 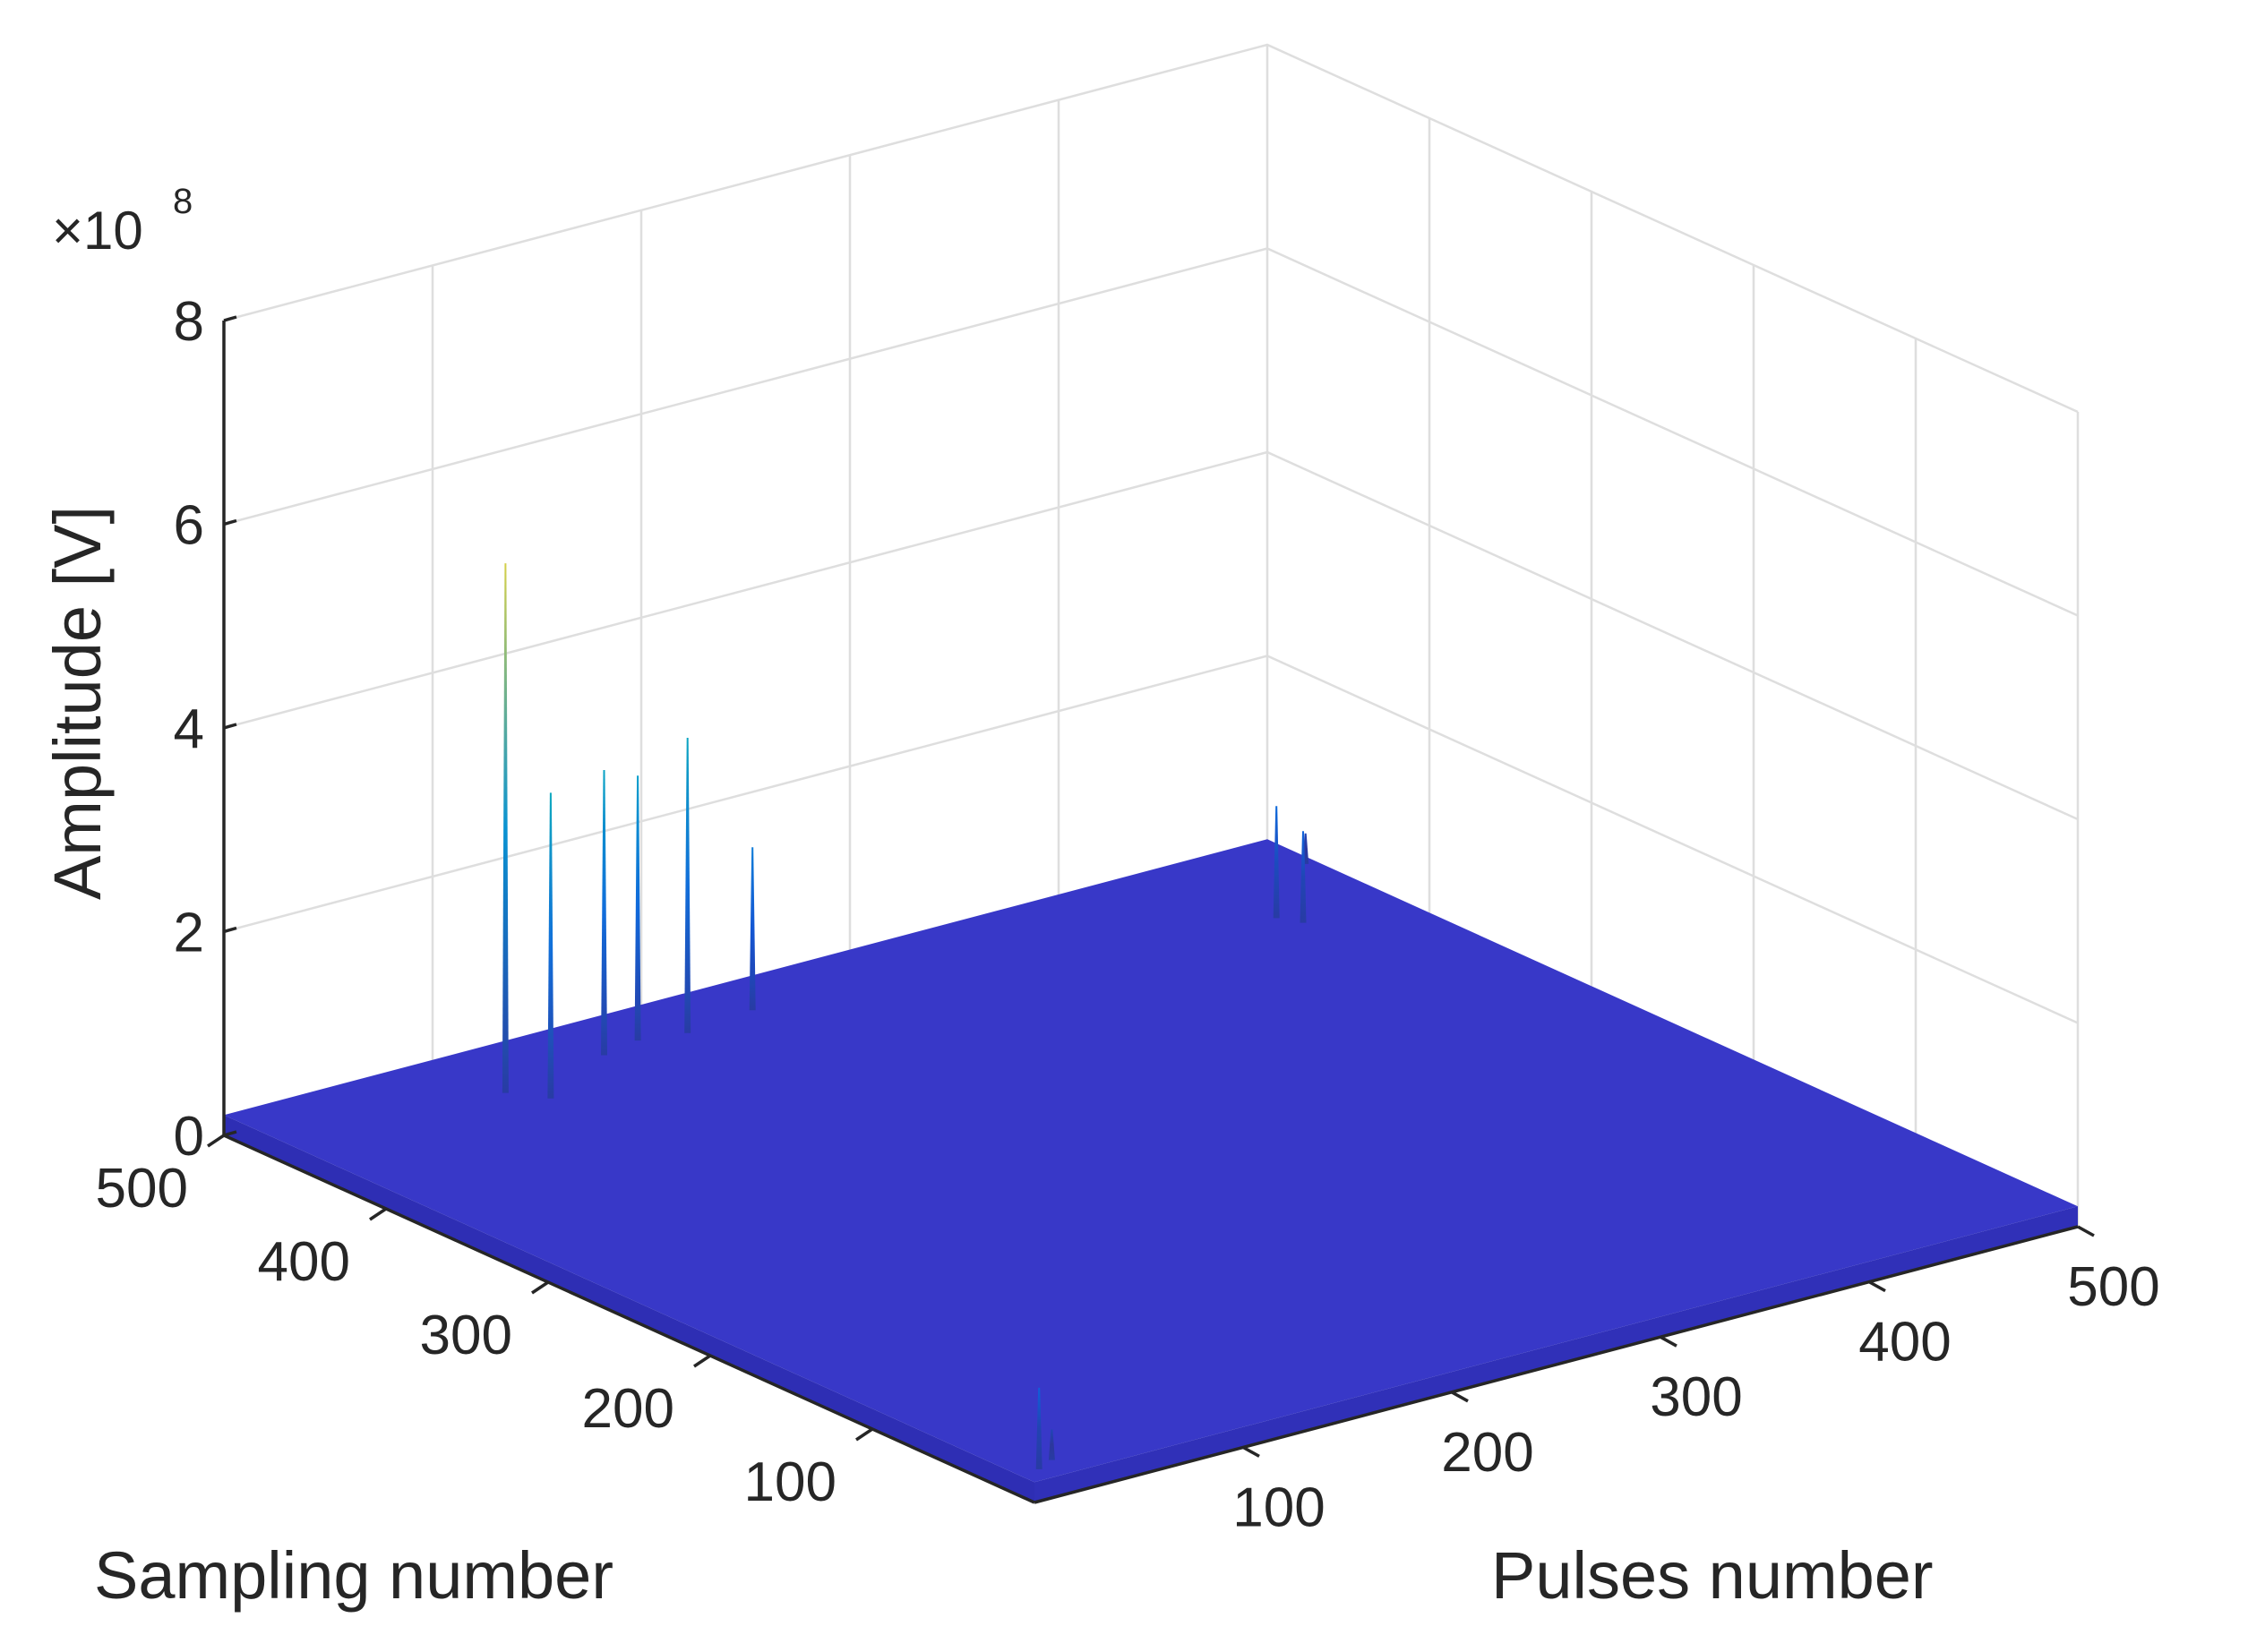 I want to click on x-tick-label: 400, so click(x=1904, y=1343).